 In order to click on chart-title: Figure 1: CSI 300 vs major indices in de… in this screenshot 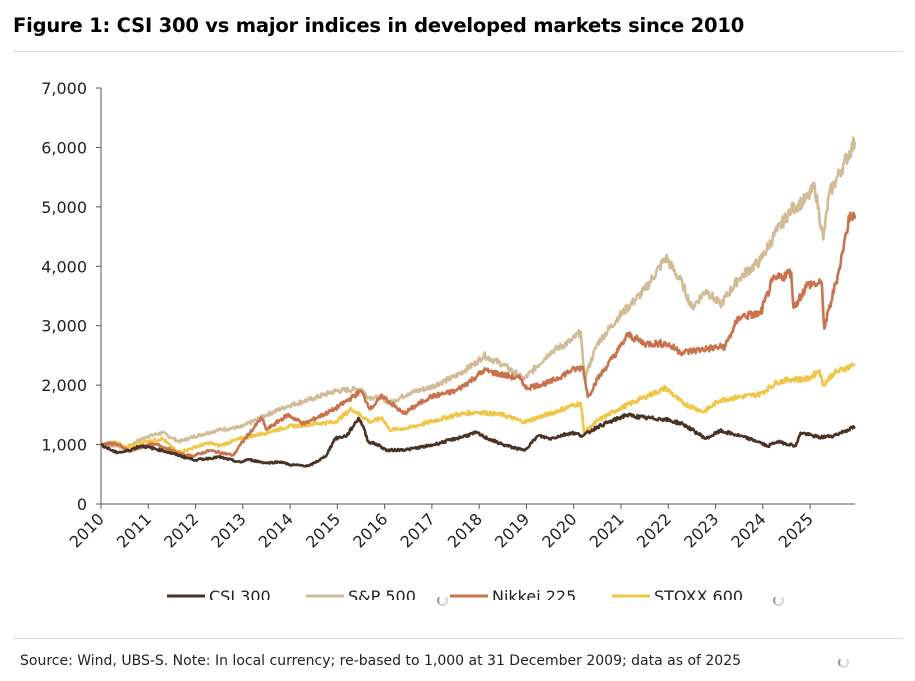, I will do `click(379, 25)`.